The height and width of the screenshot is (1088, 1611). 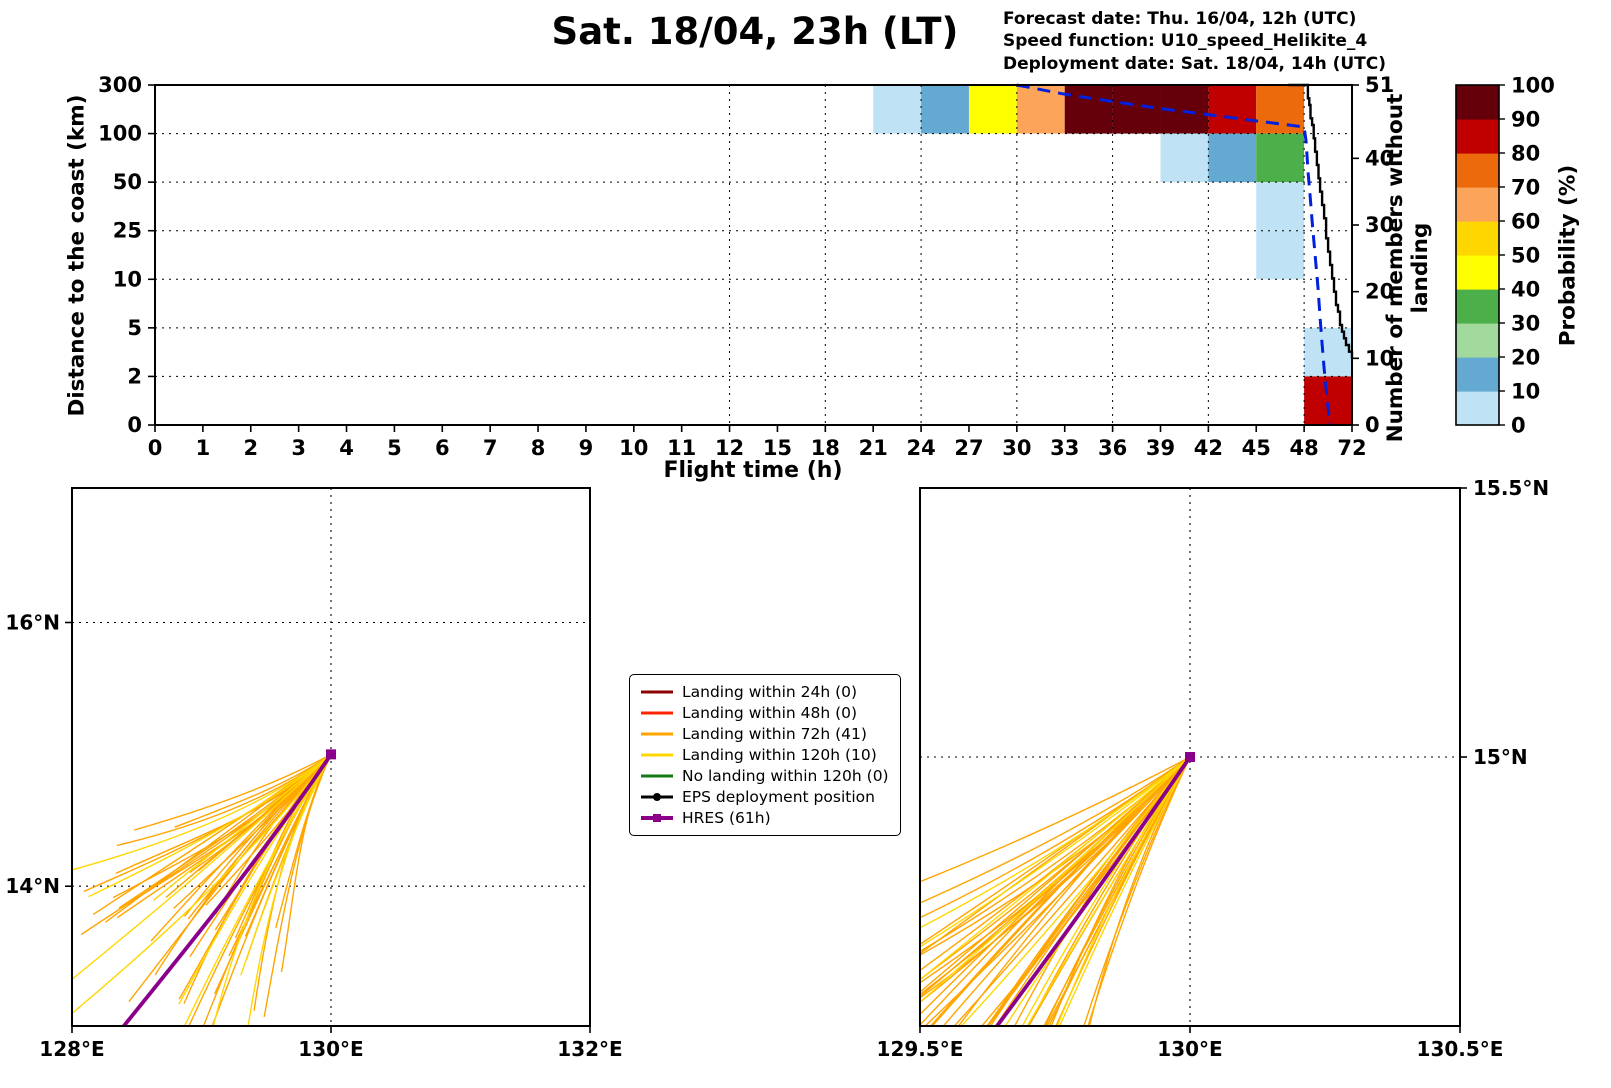 What do you see at coordinates (1016, 448) in the screenshot?
I see `x-tick-label: 30` at bounding box center [1016, 448].